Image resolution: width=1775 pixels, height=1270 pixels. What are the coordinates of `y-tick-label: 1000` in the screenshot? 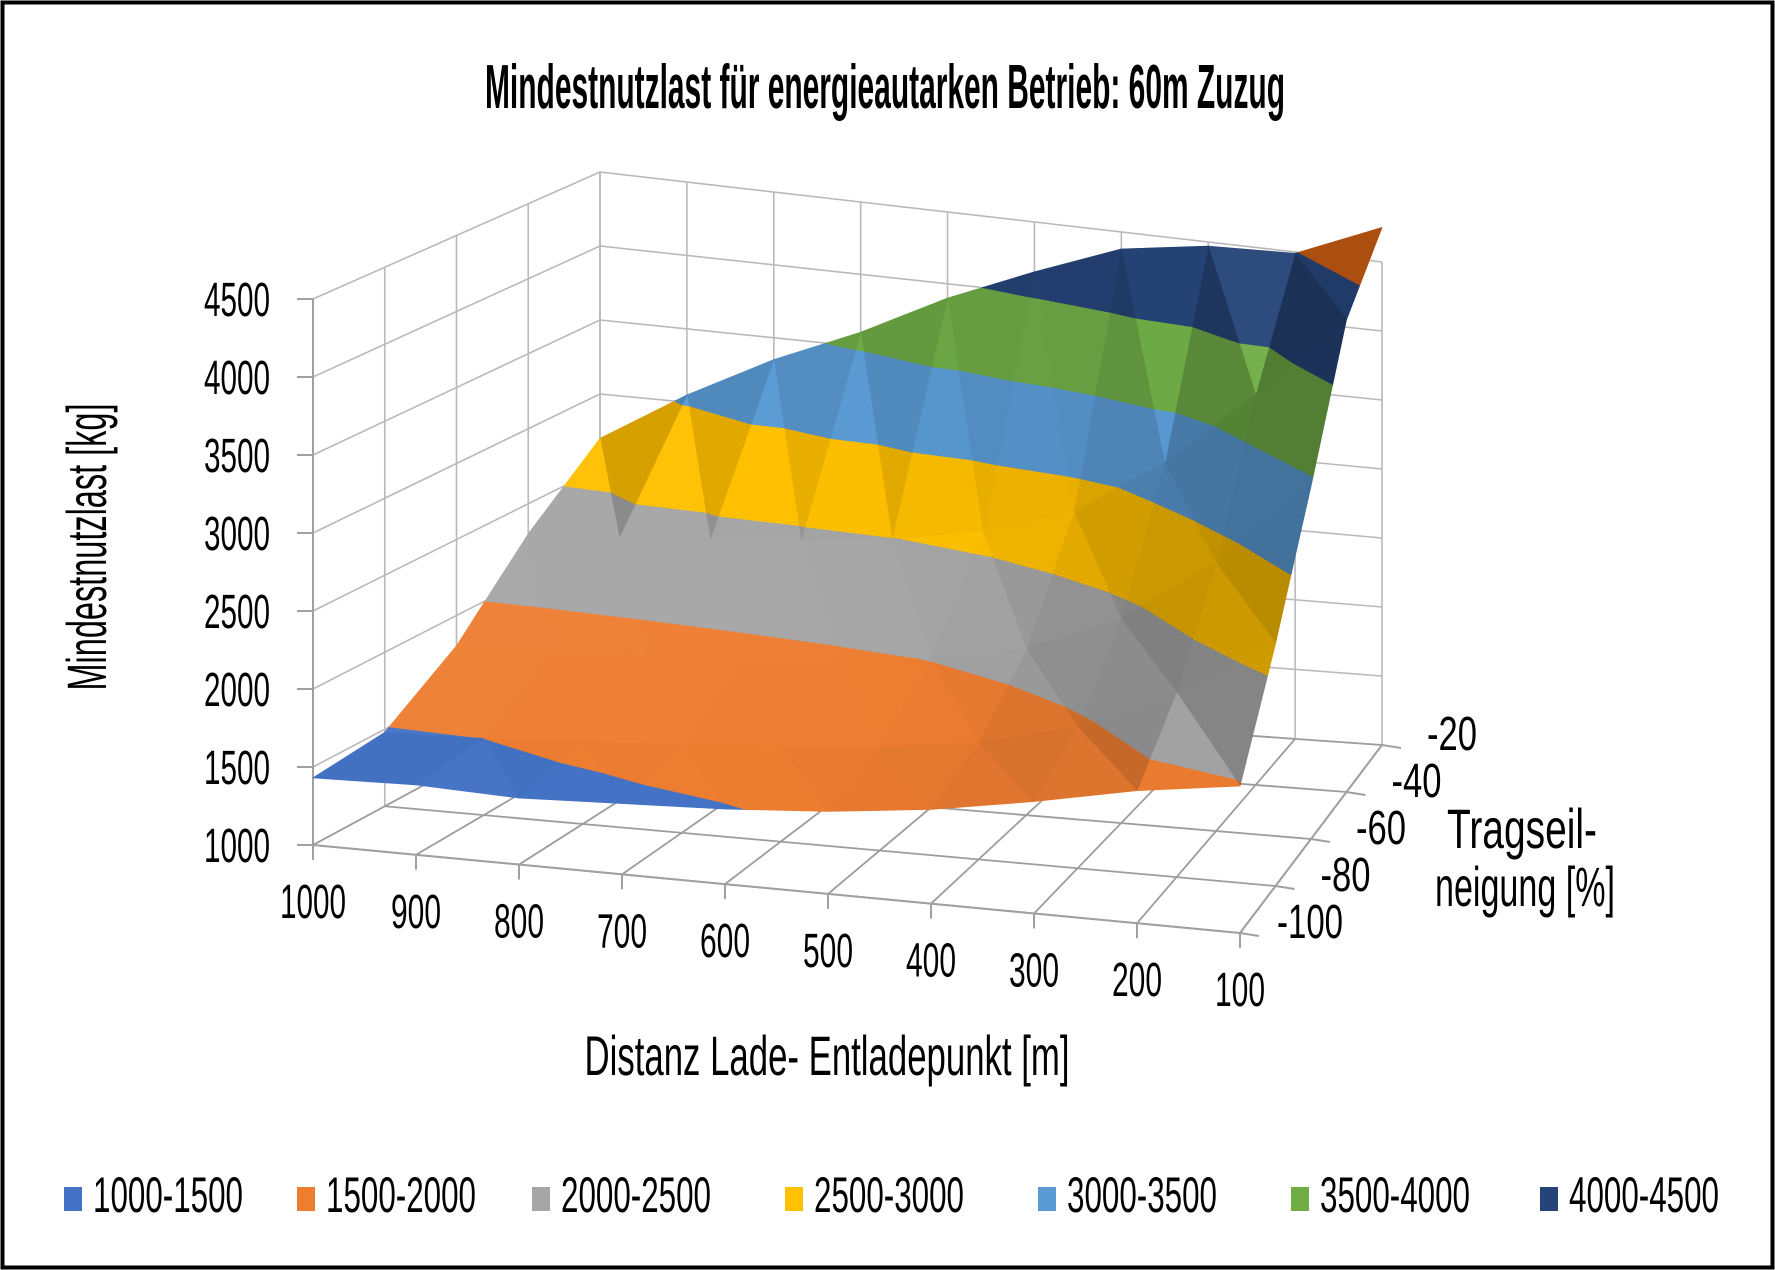 It's located at (237, 846).